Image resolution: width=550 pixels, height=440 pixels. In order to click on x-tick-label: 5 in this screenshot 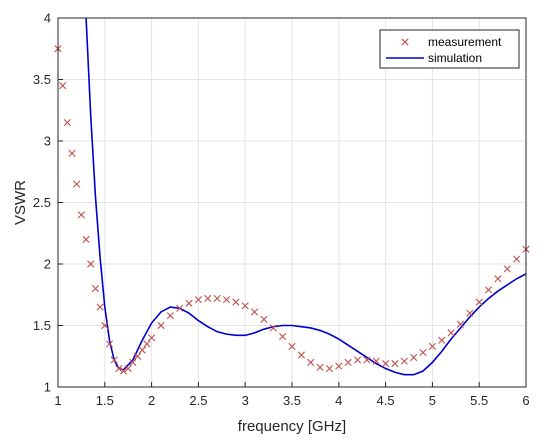, I will do `click(432, 400)`.